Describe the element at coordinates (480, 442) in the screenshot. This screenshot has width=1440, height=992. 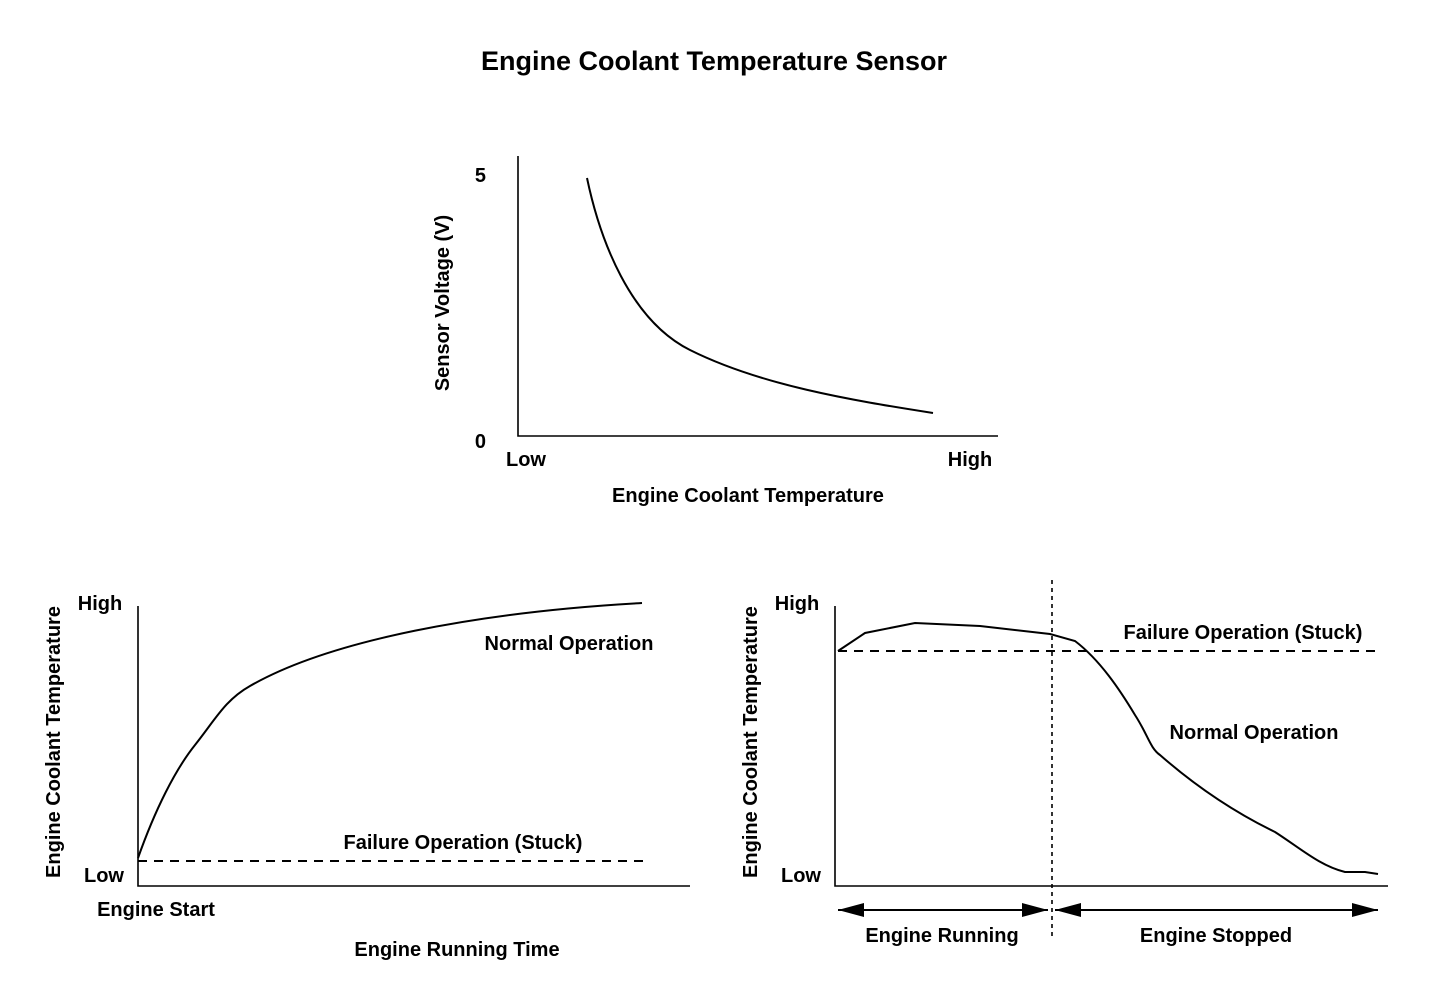
I see `top-y-tick-low: 0` at that location.